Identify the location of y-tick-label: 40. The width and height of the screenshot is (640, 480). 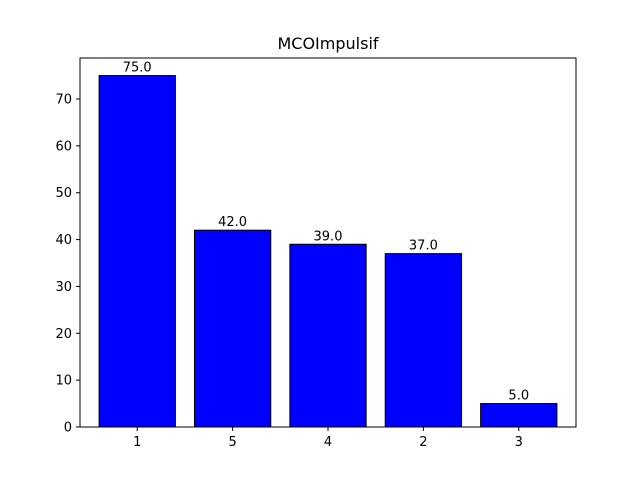
(63, 240).